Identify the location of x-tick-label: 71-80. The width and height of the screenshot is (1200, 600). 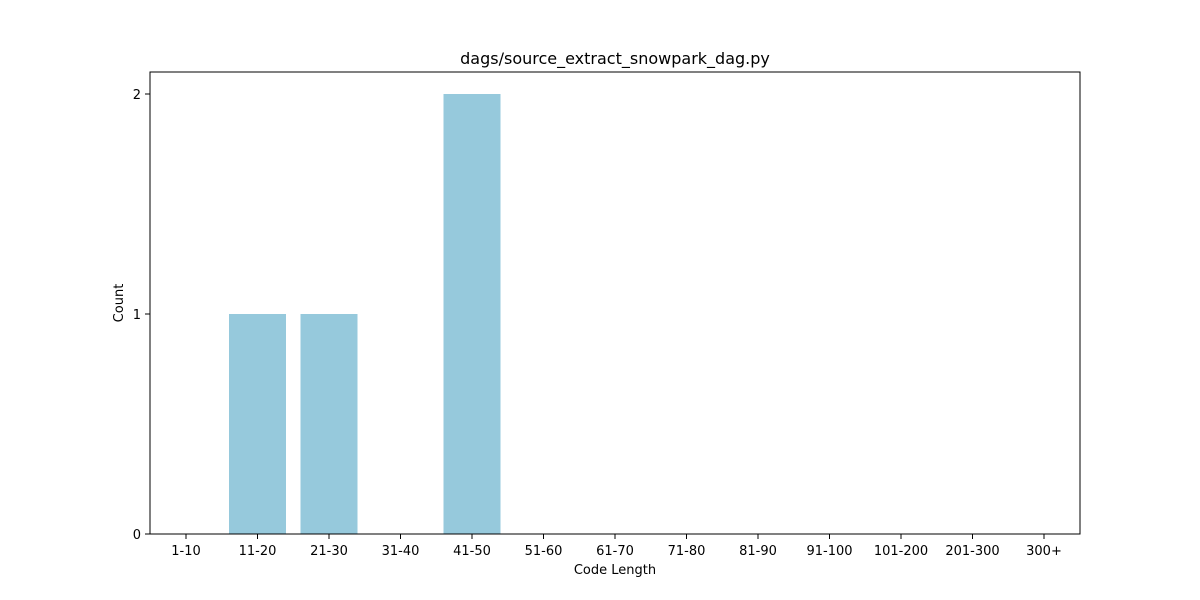
(687, 551).